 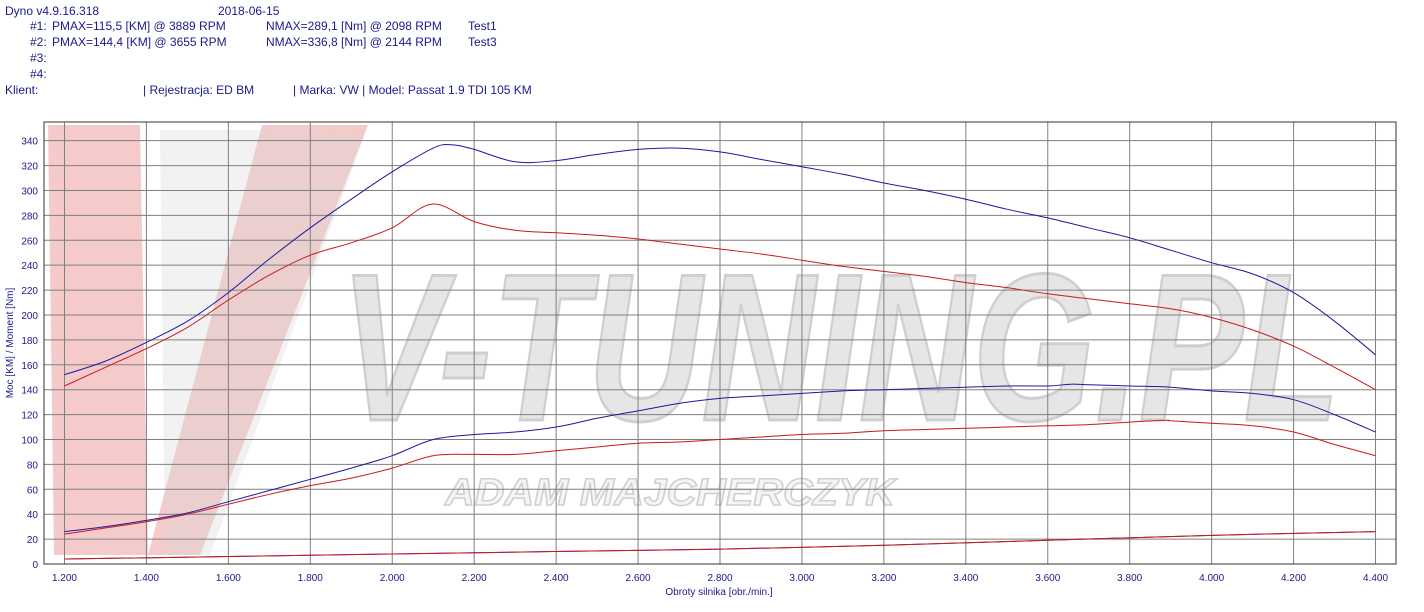 I want to click on x-tick-label: 1.200, so click(x=64, y=578).